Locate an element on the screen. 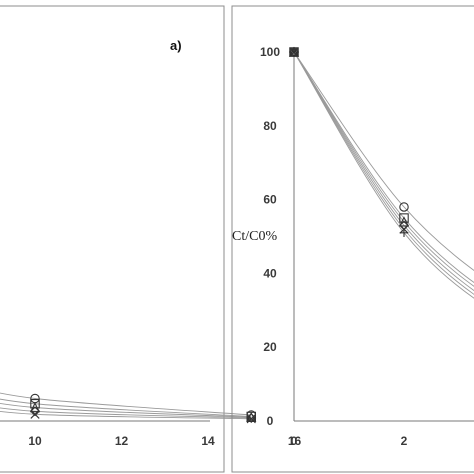 Image resolution: width=474 pixels, height=474 pixels. left-x-tick-label: 16 is located at coordinates (295, 441).